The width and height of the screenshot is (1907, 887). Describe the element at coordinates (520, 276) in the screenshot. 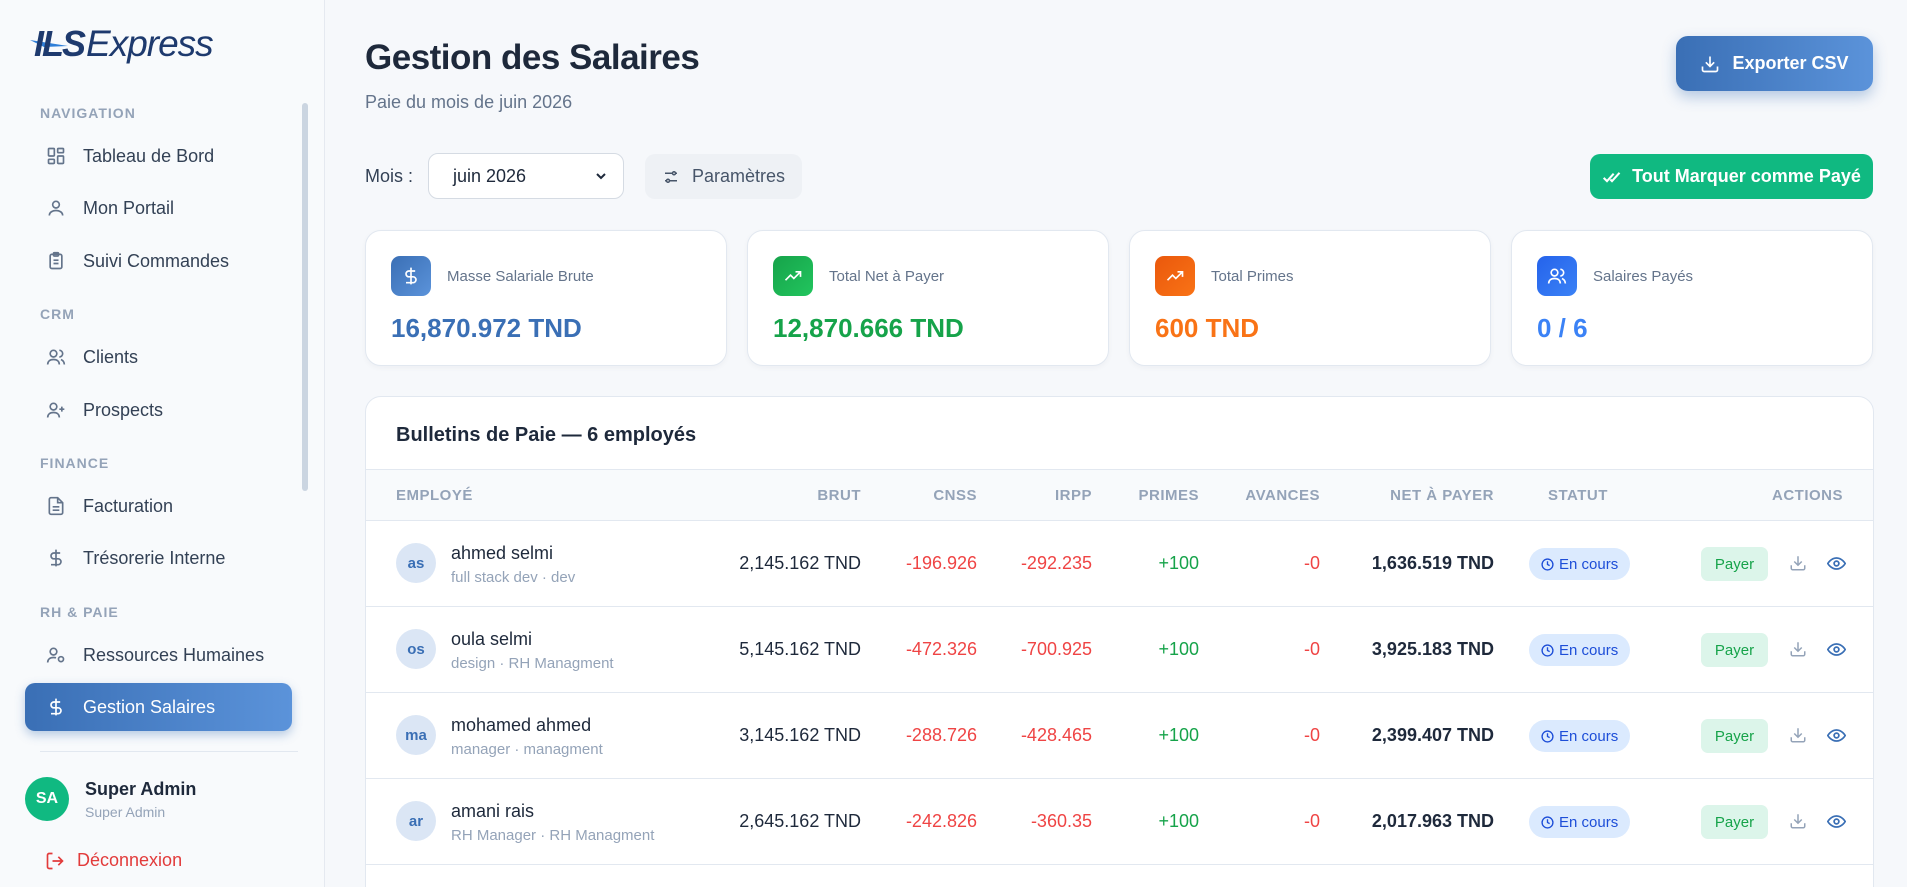

I see `stat-label: Masse Salariale Brute` at that location.